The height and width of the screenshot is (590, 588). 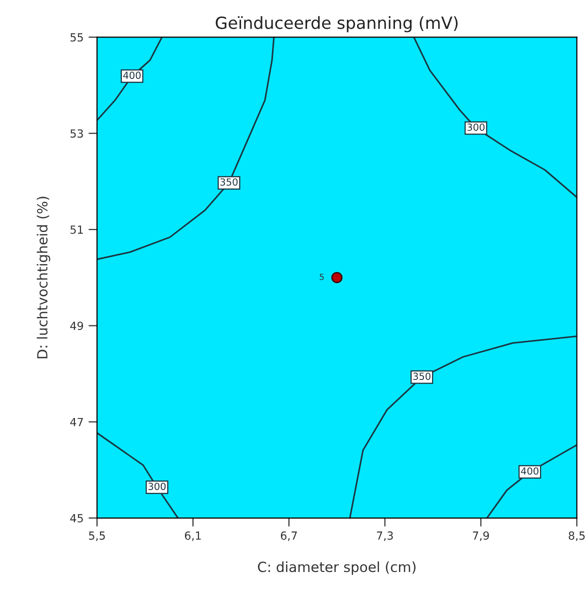 I want to click on annotation: 5, so click(x=322, y=277).